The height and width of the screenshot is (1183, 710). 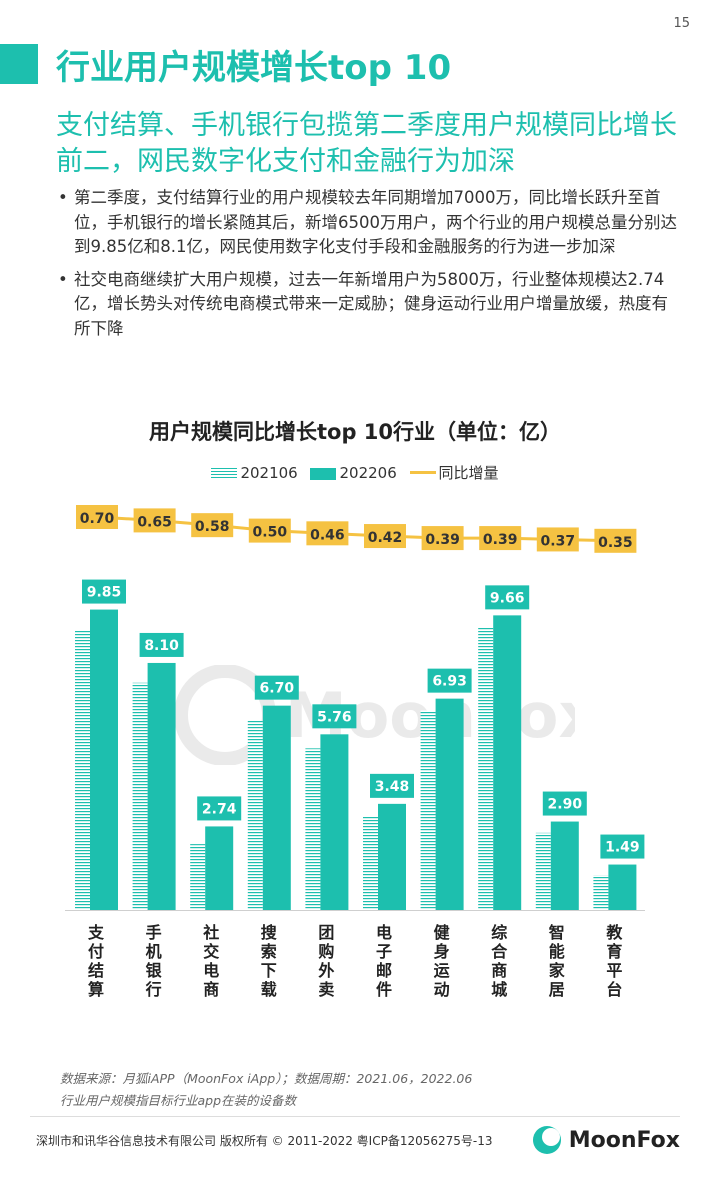 What do you see at coordinates (681, 23) in the screenshot?
I see `page-number: 15` at bounding box center [681, 23].